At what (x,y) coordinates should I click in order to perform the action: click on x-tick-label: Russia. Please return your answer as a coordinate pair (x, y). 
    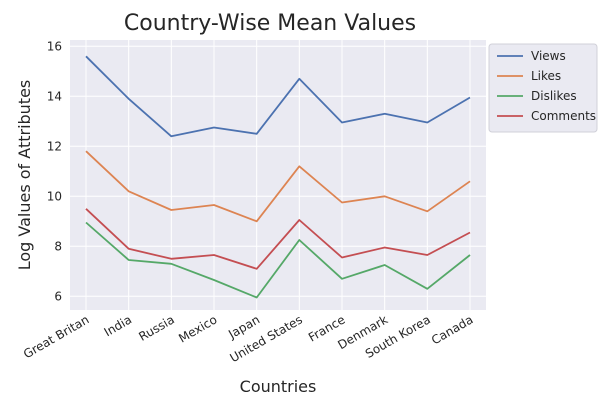
    Looking at the image, I should click on (156, 327).